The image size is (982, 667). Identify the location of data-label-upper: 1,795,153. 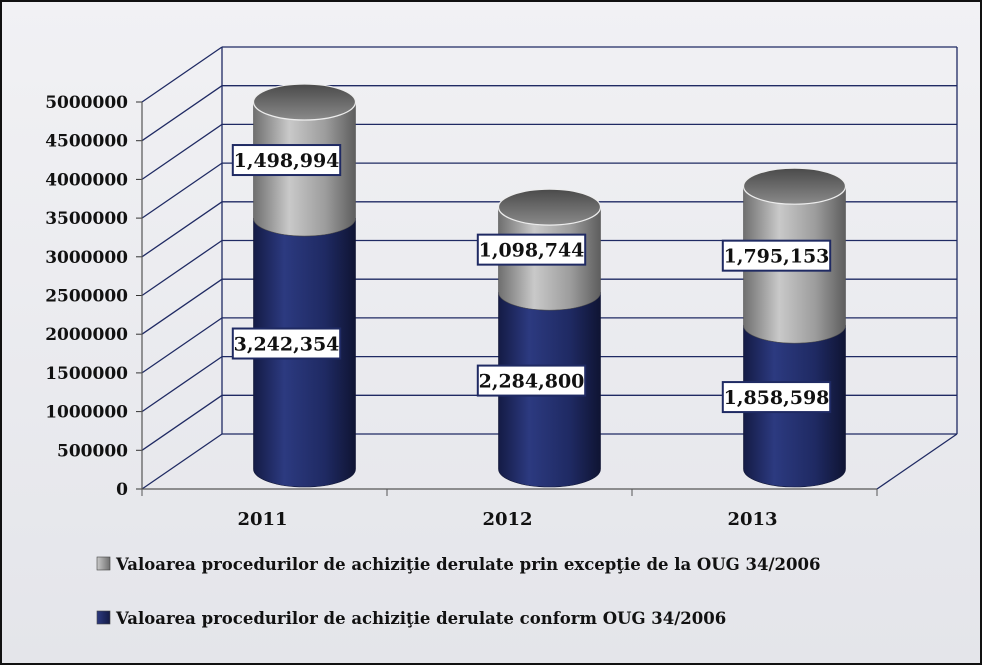
(776, 255).